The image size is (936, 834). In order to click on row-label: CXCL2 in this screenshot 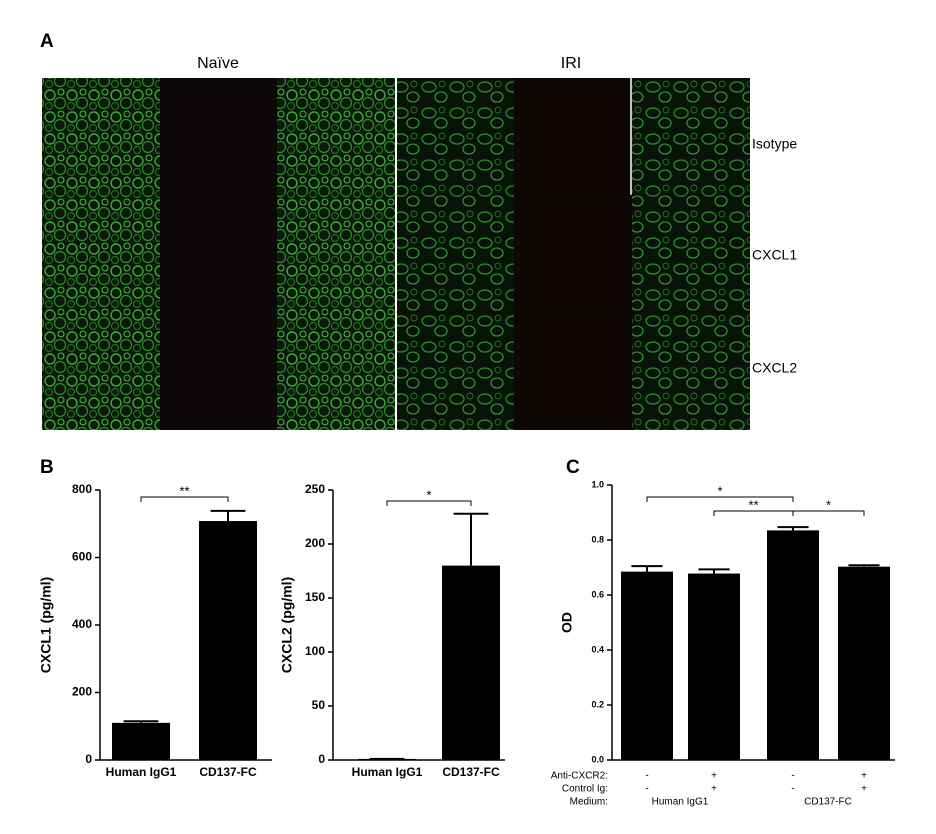, I will do `click(774, 368)`.